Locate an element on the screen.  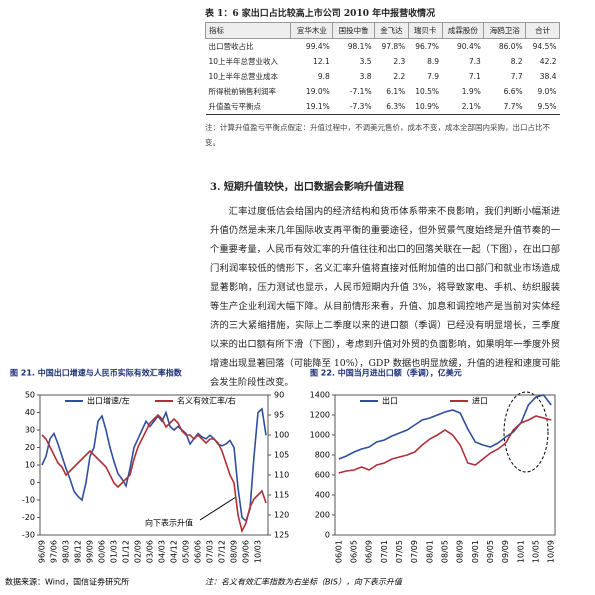
y-tick-label: 40 is located at coordinates (30, 412).